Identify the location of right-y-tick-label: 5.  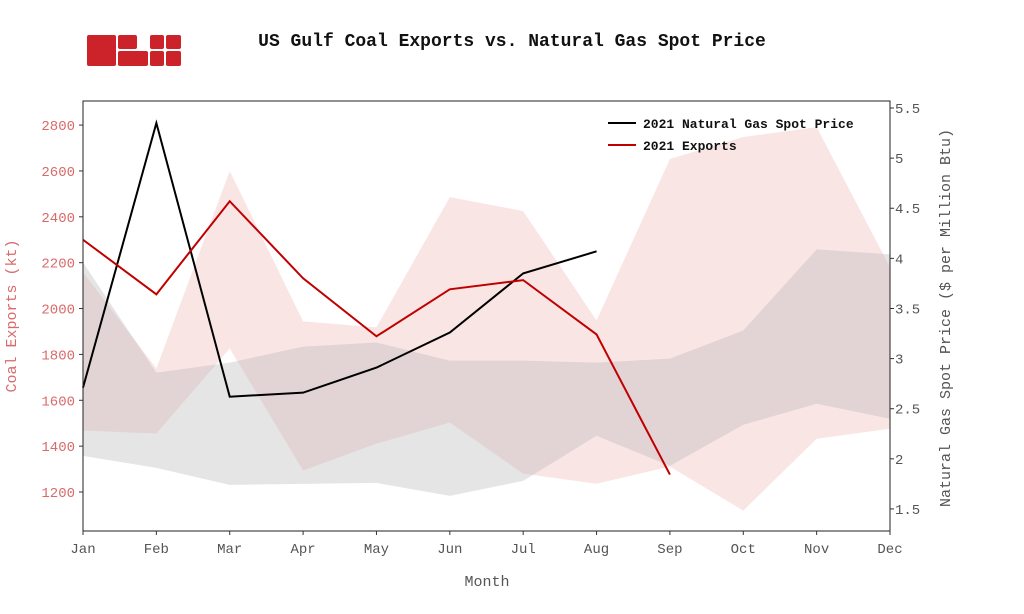
(899, 160).